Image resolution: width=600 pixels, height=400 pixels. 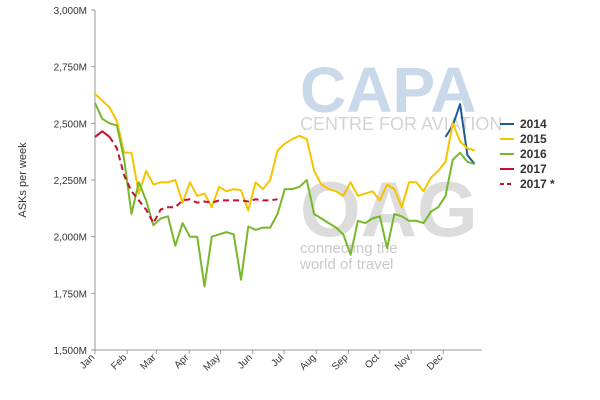 I want to click on x-tick-label: Aug, so click(x=308, y=362).